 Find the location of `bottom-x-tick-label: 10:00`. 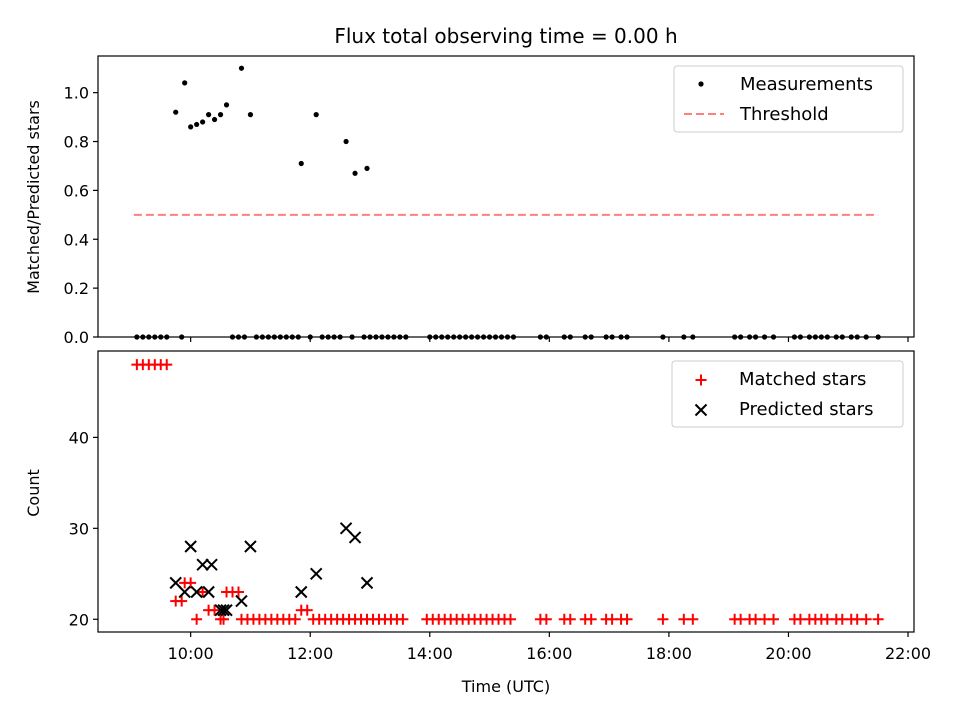

bottom-x-tick-label: 10:00 is located at coordinates (191, 653).